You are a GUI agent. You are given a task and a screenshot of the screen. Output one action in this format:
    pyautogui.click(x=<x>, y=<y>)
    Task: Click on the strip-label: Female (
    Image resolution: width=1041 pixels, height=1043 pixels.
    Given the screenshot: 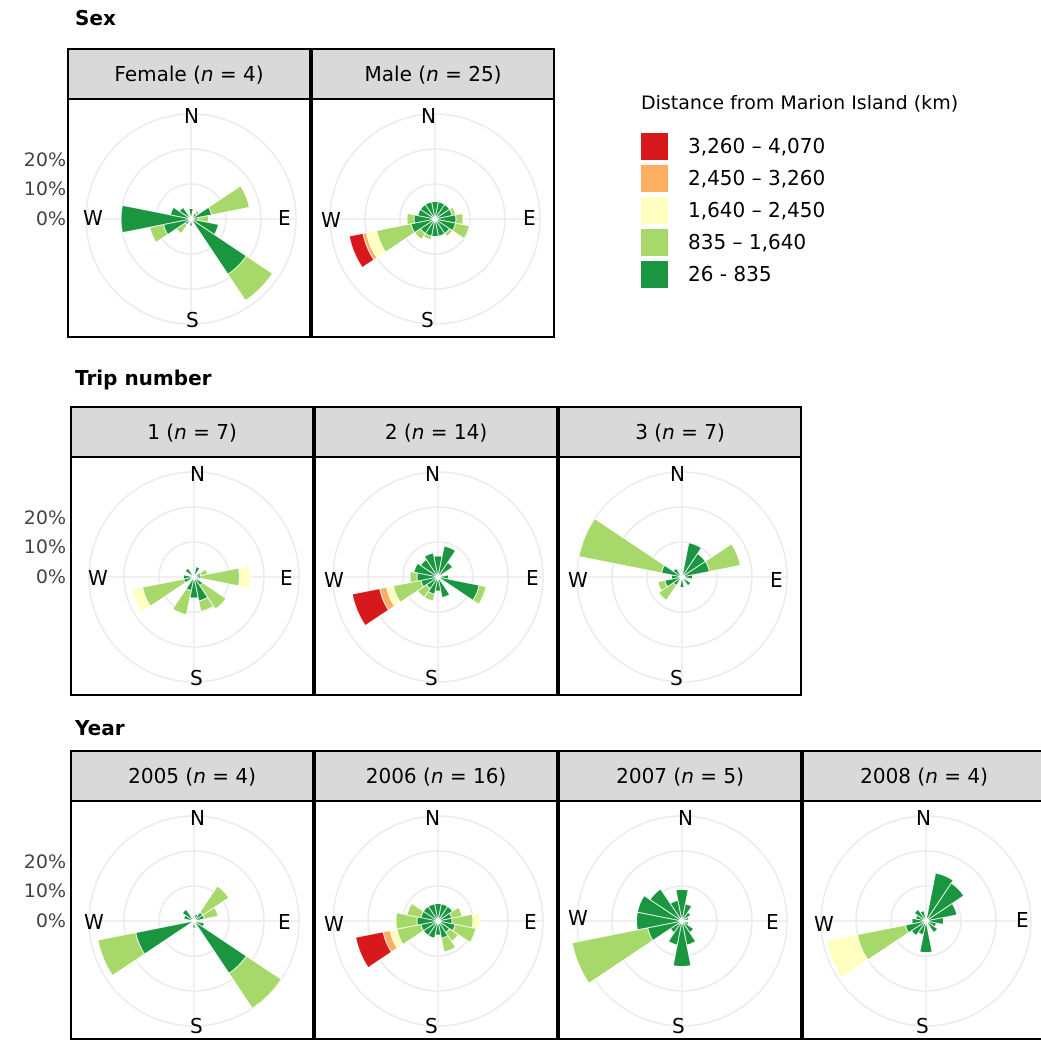 What is the action you would take?
    pyautogui.click(x=157, y=74)
    